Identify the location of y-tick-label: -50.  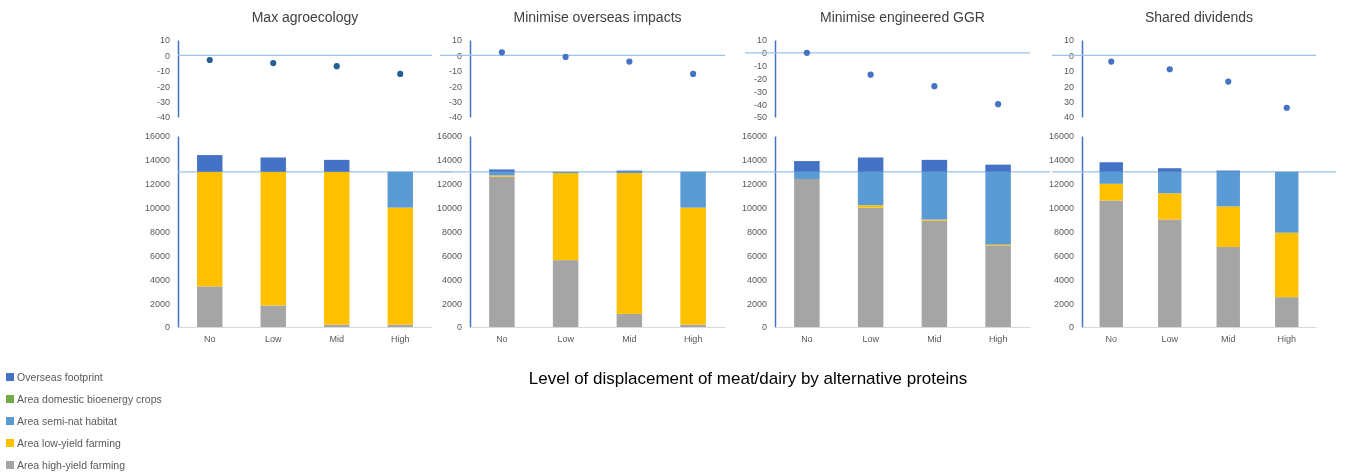
(760, 117).